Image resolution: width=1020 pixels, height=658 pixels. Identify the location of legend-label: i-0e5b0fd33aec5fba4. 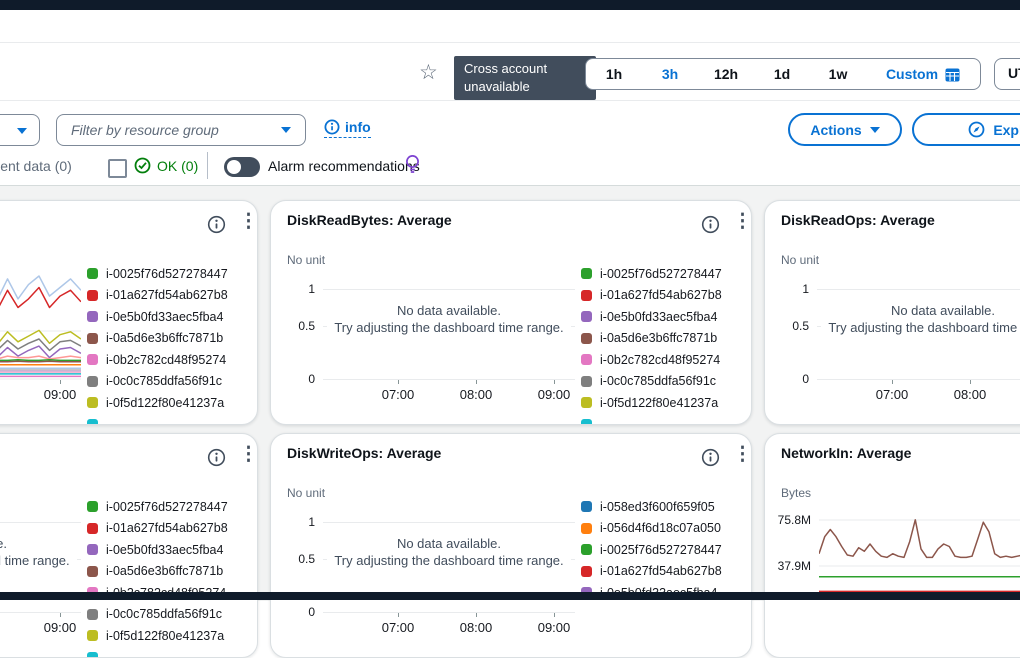
(658, 317).